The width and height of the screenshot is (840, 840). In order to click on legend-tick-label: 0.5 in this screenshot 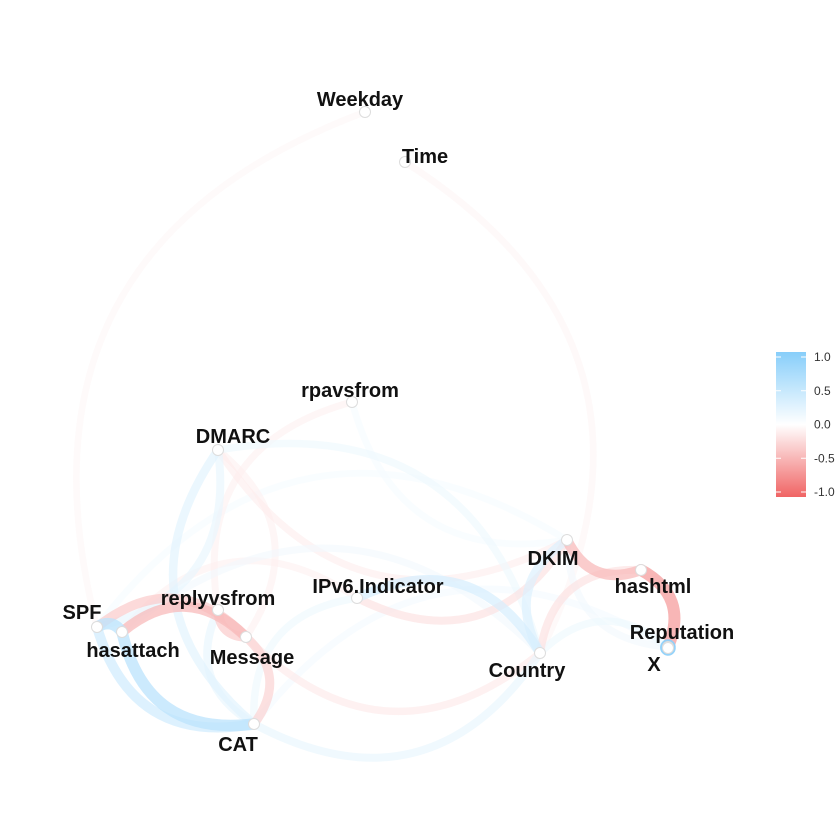, I will do `click(822, 391)`.